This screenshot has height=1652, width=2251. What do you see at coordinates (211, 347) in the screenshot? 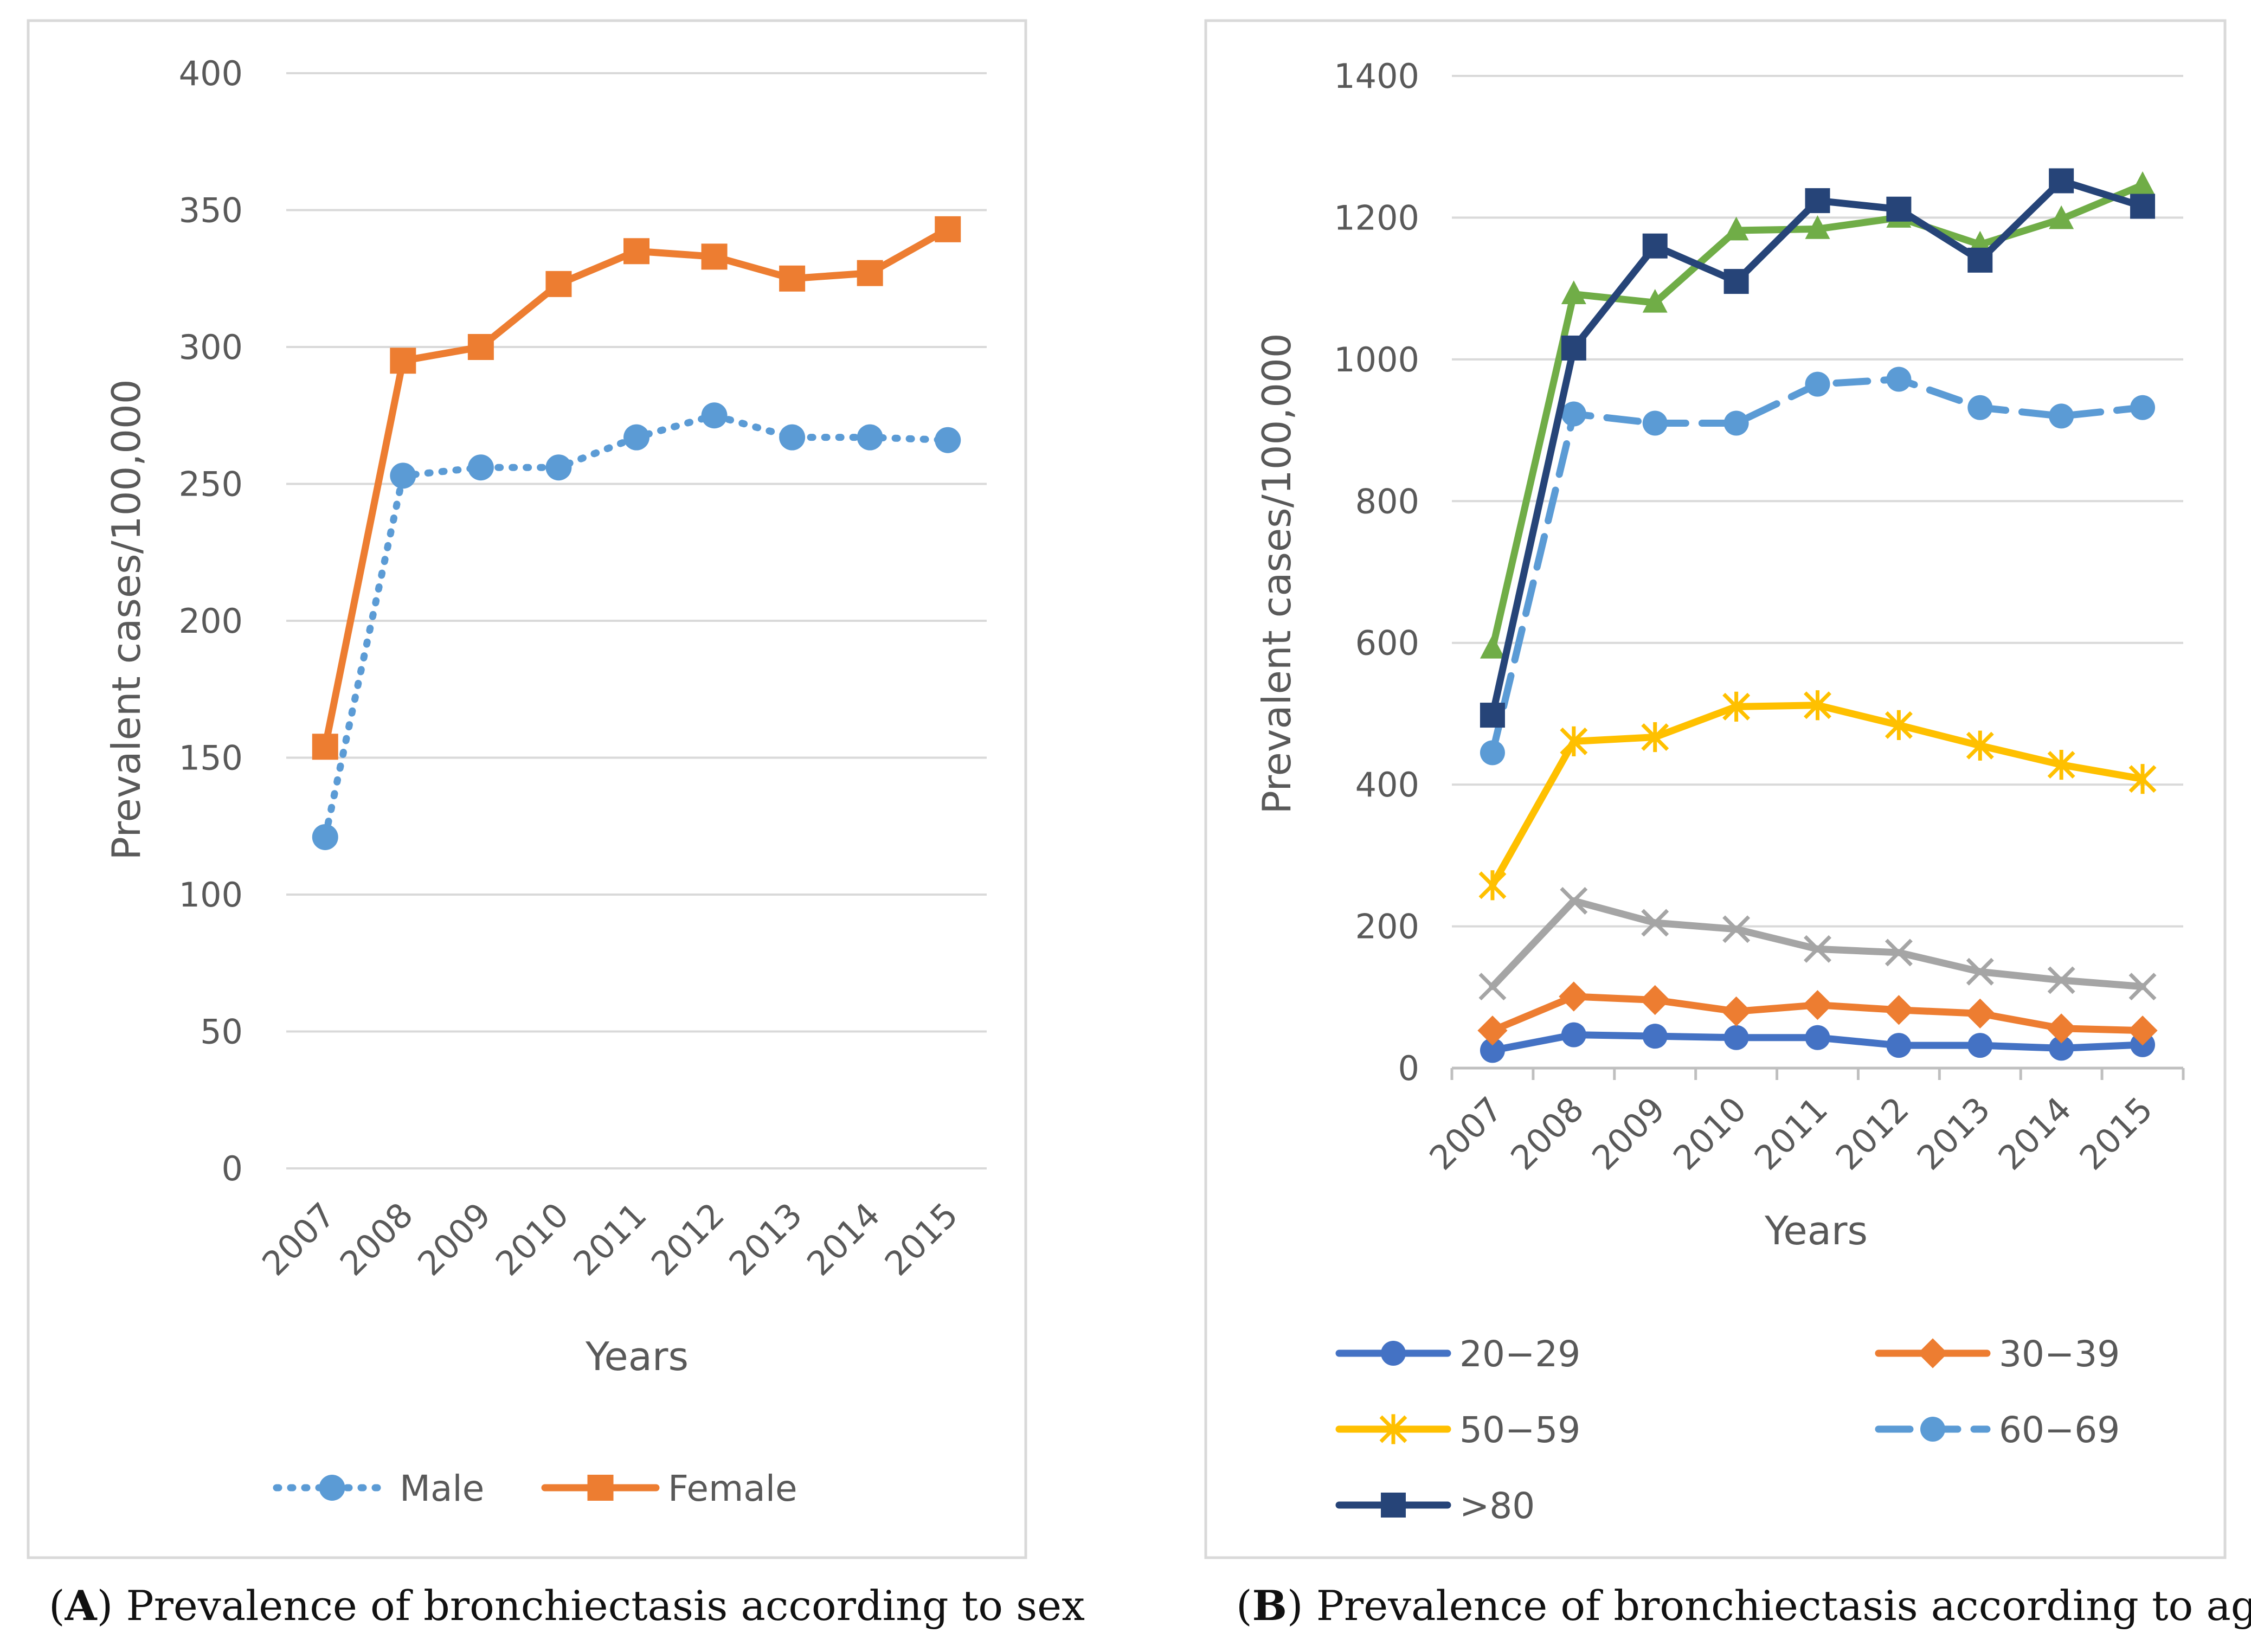
I see `y-tick-label: 300` at bounding box center [211, 347].